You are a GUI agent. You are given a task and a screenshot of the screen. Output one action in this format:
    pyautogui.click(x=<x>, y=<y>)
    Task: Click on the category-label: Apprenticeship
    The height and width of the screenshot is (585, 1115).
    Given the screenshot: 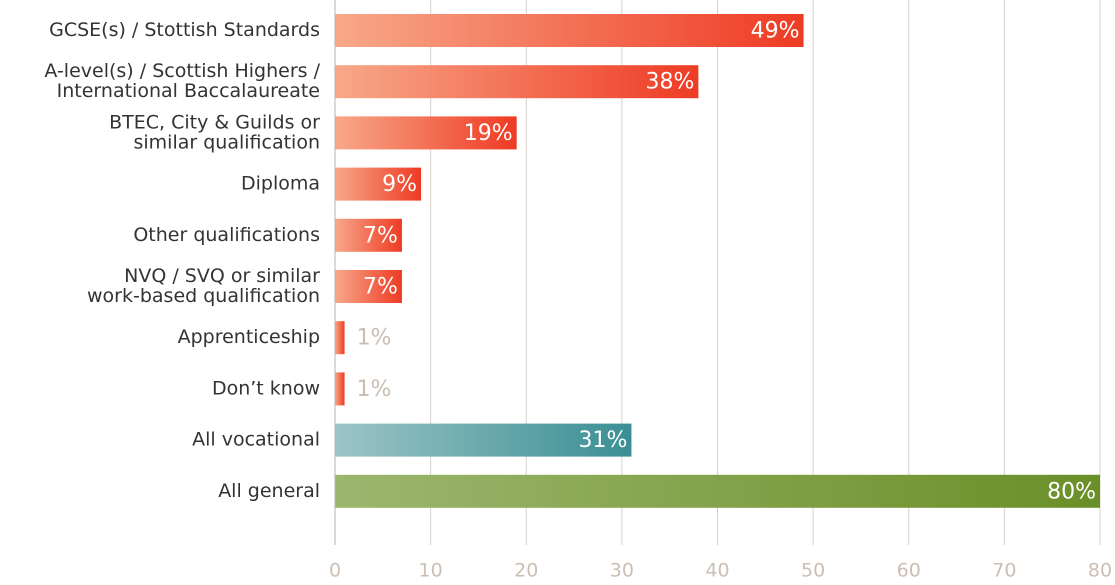 What is the action you would take?
    pyautogui.click(x=249, y=337)
    